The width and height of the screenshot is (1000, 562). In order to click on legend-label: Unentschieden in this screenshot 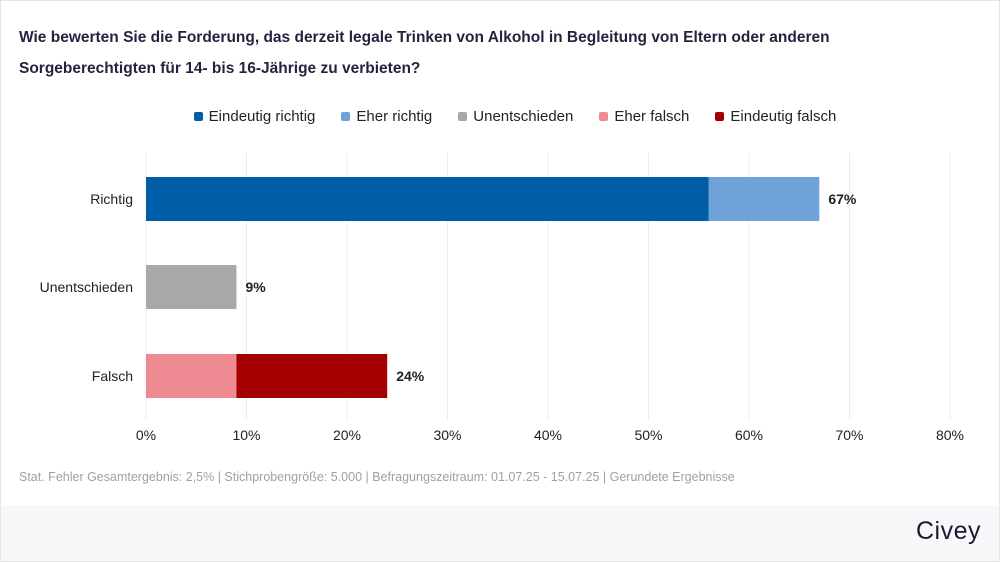, I will do `click(523, 116)`.